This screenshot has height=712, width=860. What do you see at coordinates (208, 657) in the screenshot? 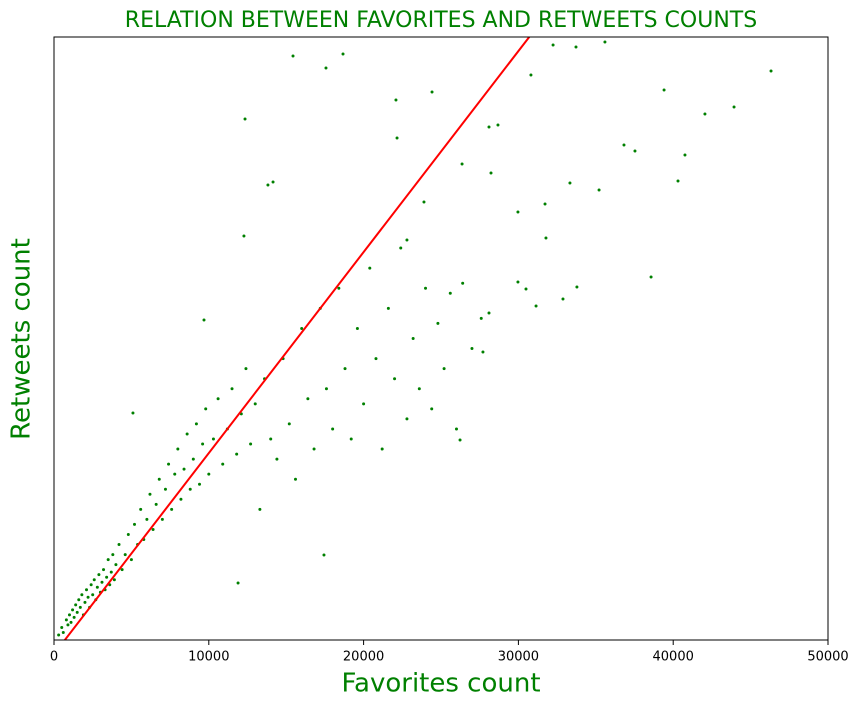
I see `x-tick-label: 10000` at bounding box center [208, 657].